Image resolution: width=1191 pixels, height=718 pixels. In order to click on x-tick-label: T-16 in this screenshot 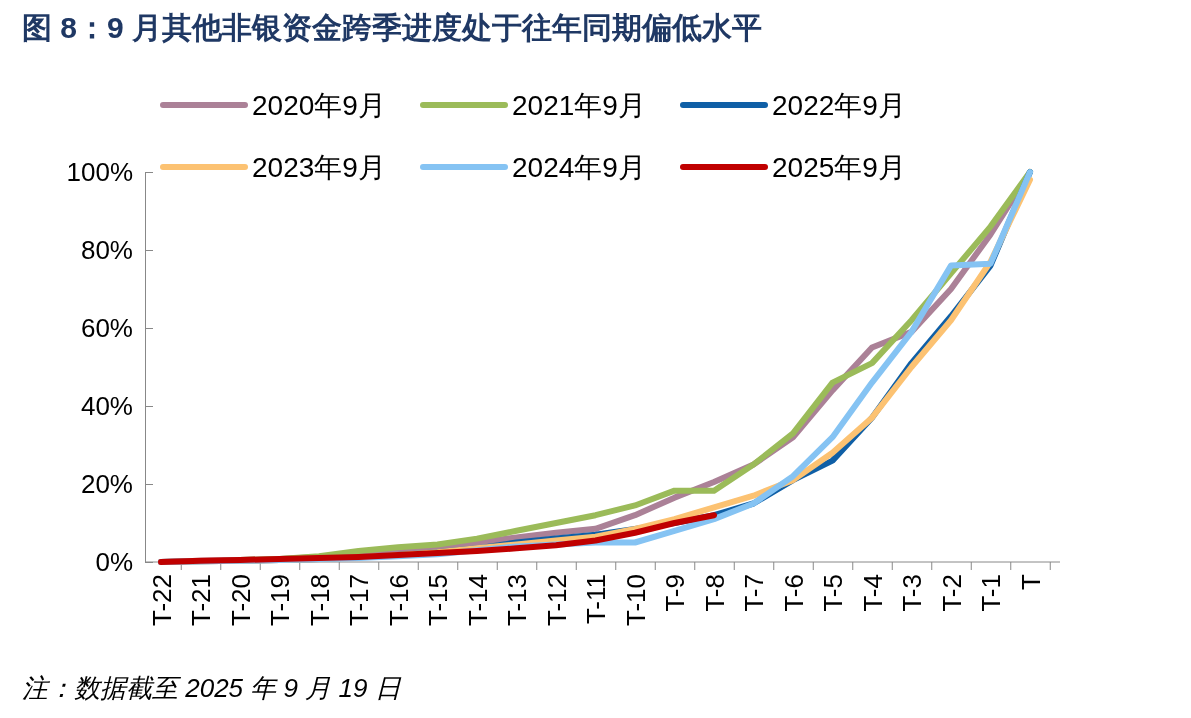, I will do `click(398, 600)`.